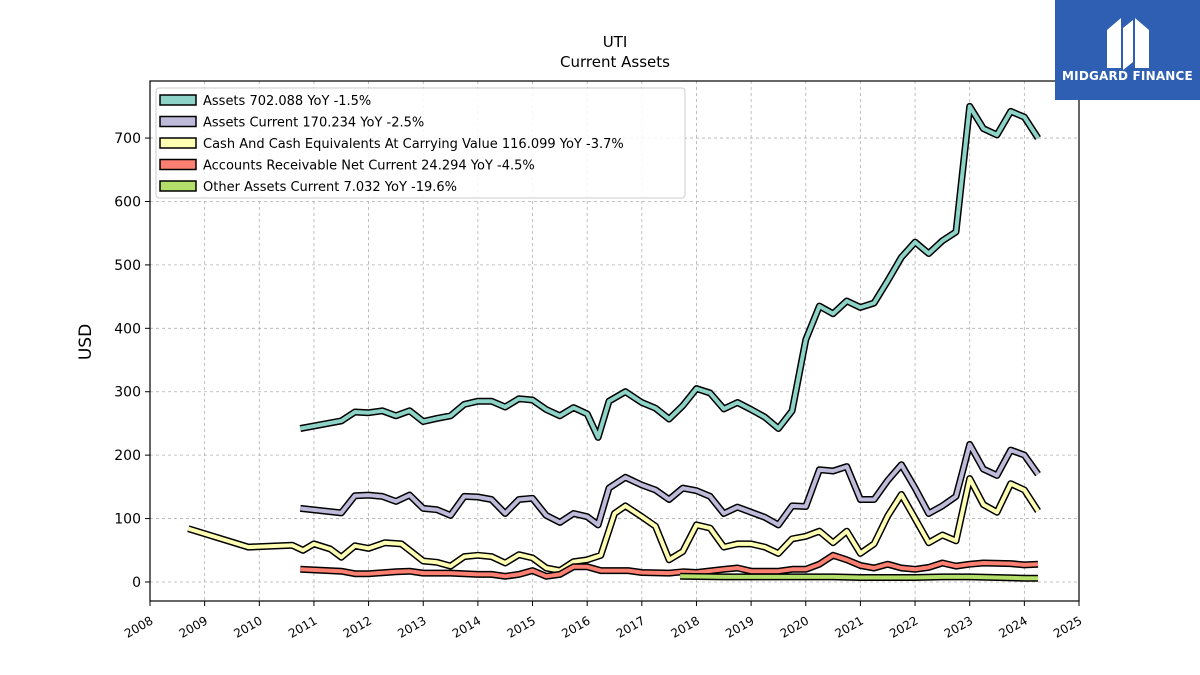 Image resolution: width=1200 pixels, height=675 pixels. What do you see at coordinates (1067, 626) in the screenshot?
I see `x-tick-label: 2025` at bounding box center [1067, 626].